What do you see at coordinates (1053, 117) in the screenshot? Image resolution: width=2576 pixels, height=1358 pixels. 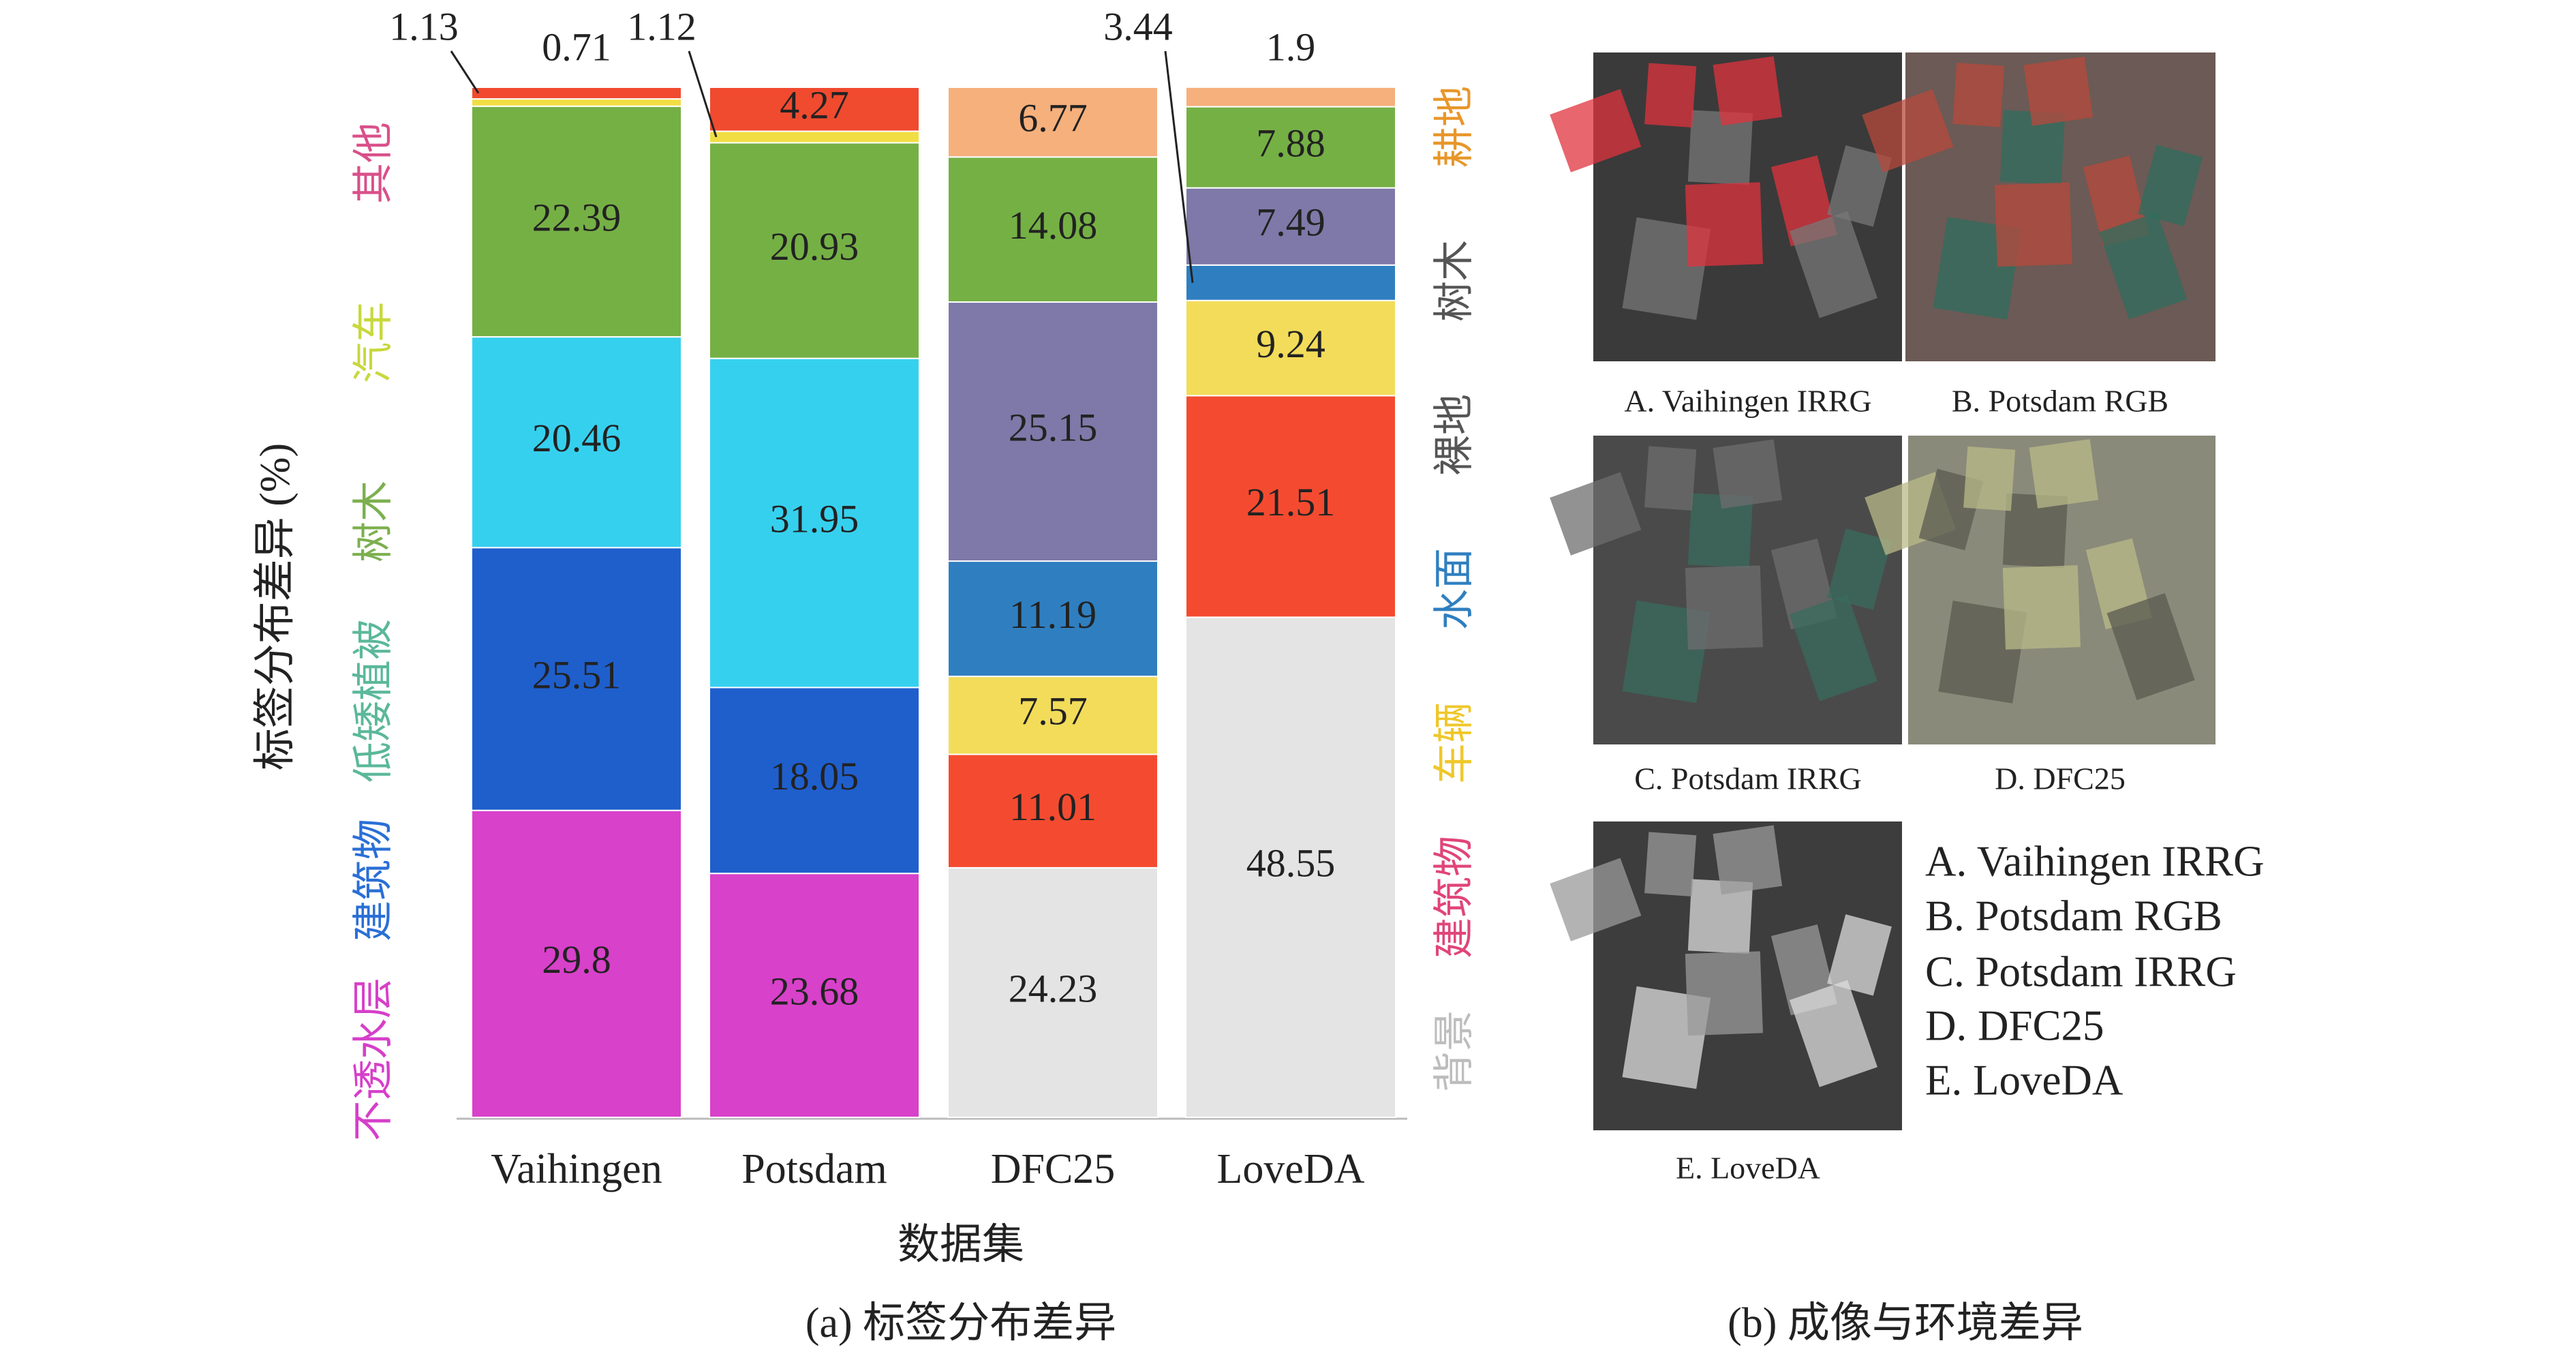 I see `value-label: 6.77` at bounding box center [1053, 117].